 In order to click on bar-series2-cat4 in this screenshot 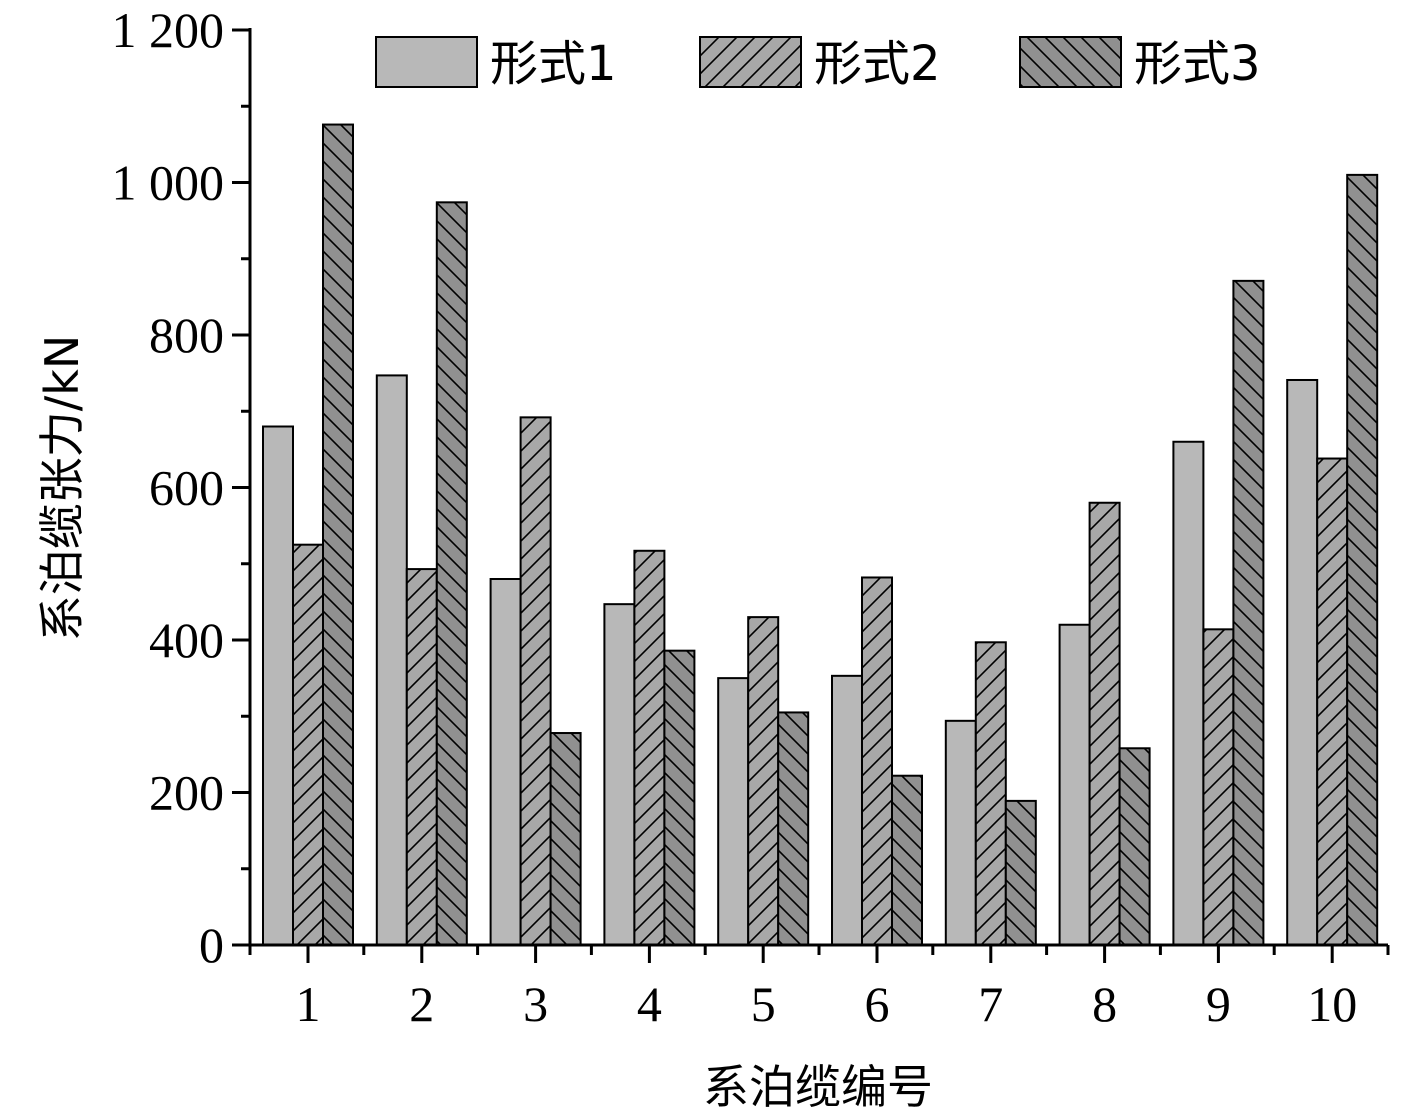, I will do `click(649, 747)`.